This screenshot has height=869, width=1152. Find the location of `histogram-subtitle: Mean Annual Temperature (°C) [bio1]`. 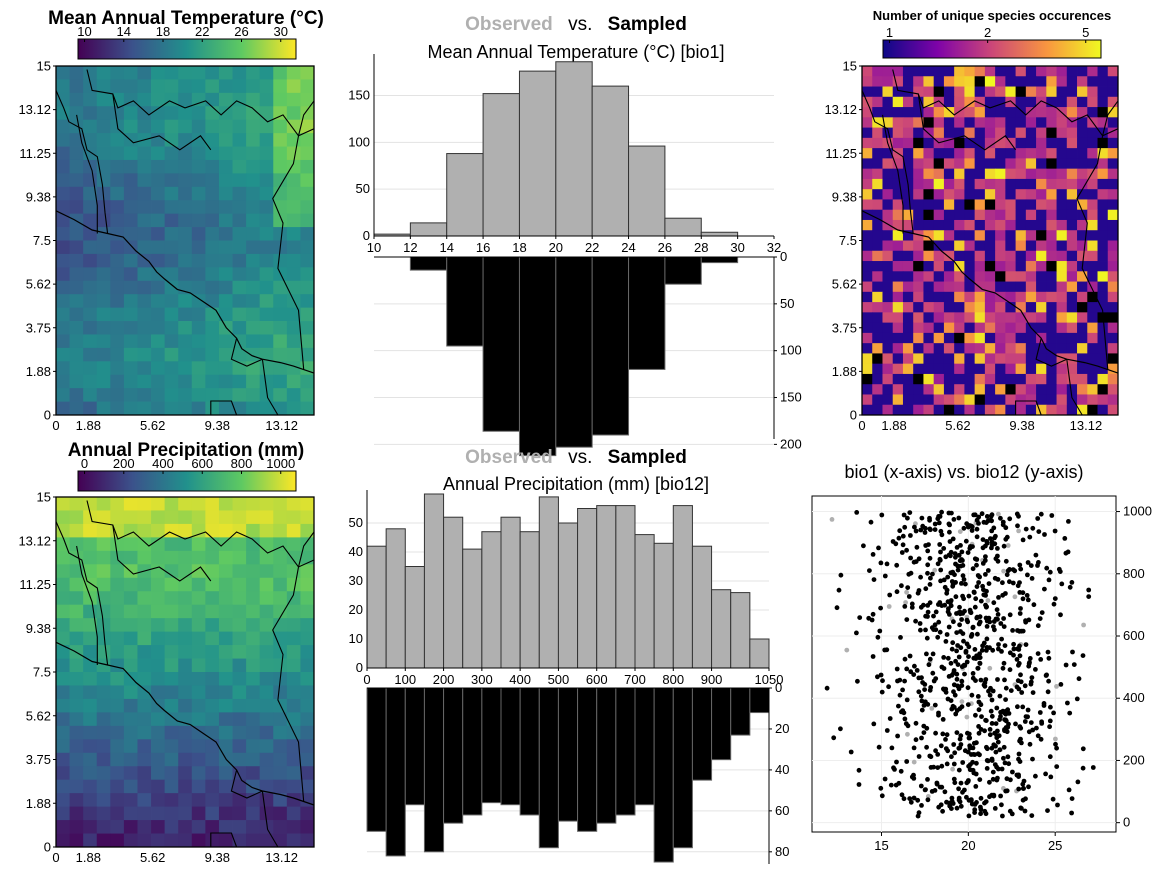

histogram-subtitle: Mean Annual Temperature (°C) [bio1] is located at coordinates (575, 52).